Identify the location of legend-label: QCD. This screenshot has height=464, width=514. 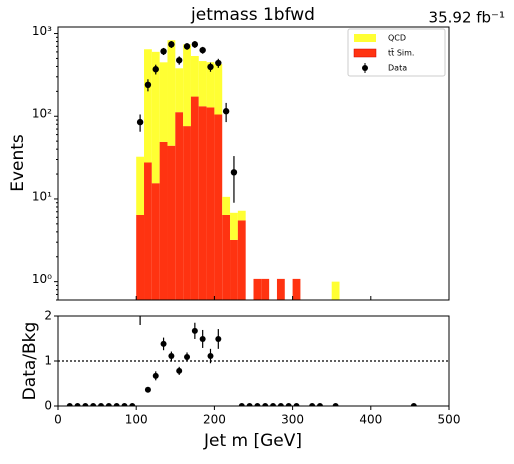
(397, 38).